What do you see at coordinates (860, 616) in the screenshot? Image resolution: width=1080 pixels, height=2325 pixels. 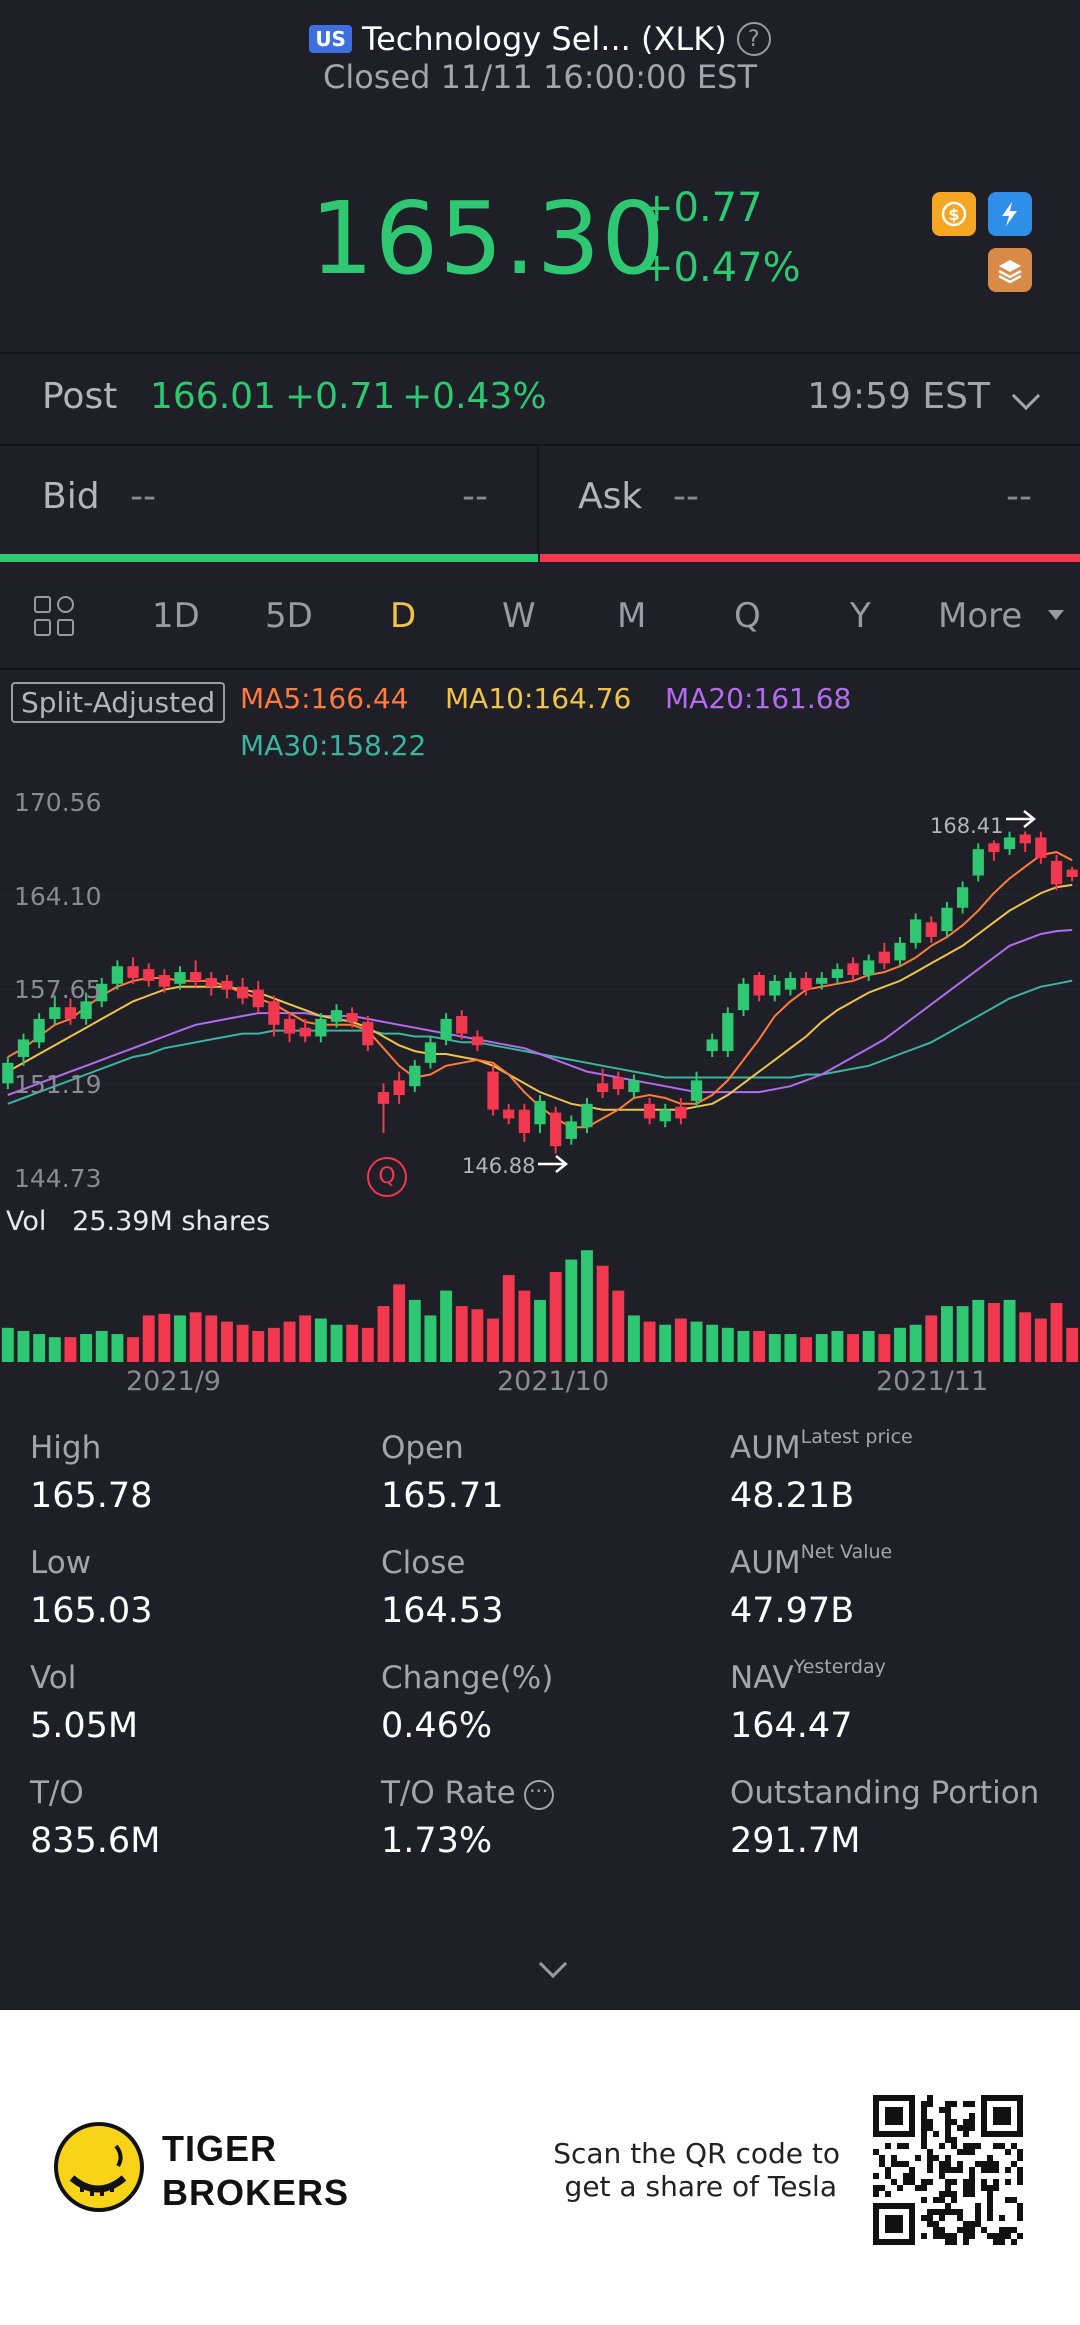 I see `tab-y: Y` at bounding box center [860, 616].